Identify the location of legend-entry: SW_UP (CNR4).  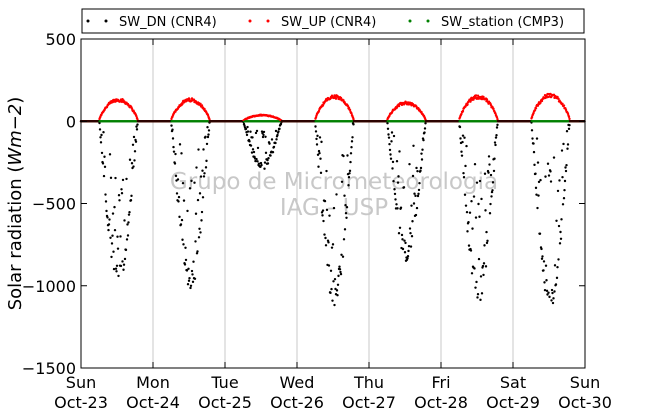
(312, 22).